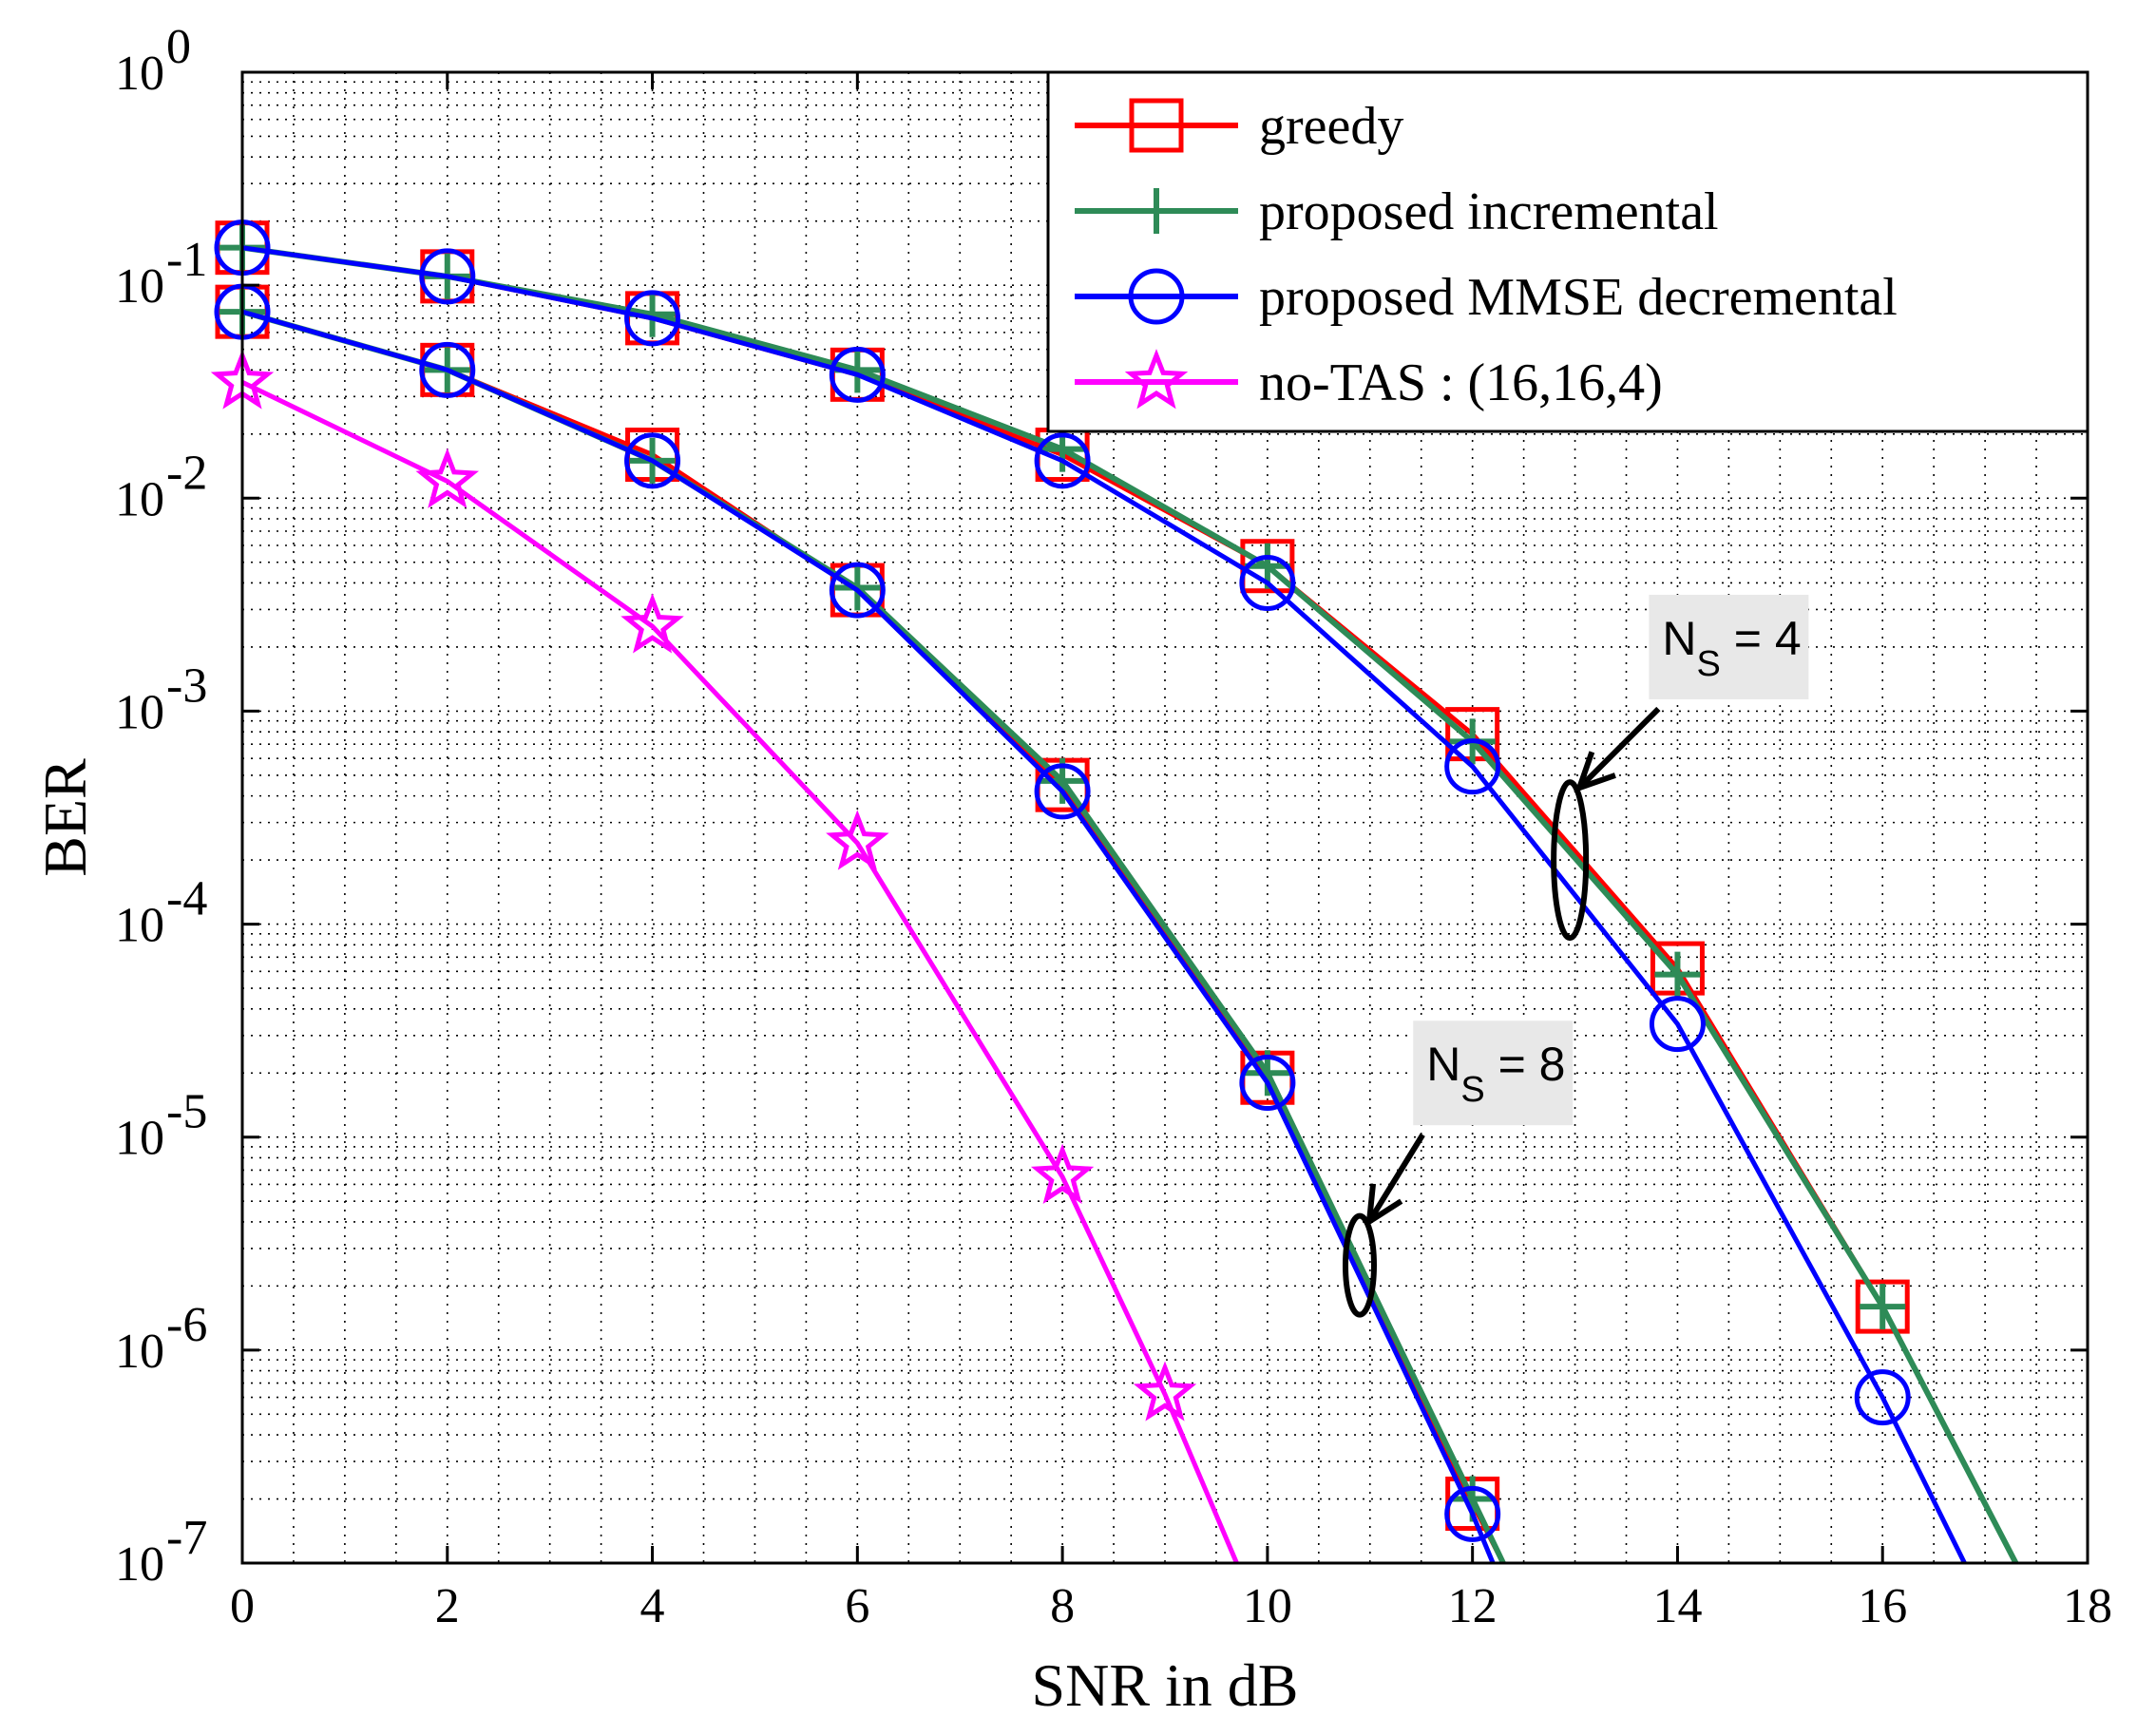 This screenshot has height=1736, width=2156. What do you see at coordinates (1268, 1606) in the screenshot?
I see `x-tick-label: 10` at bounding box center [1268, 1606].